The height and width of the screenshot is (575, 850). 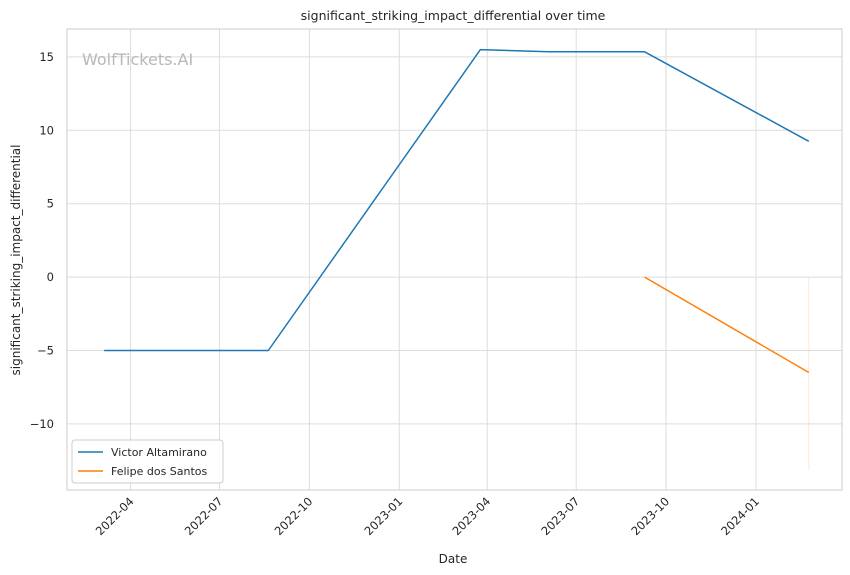 I want to click on series-line-felipe-dos-santos, so click(x=727, y=325).